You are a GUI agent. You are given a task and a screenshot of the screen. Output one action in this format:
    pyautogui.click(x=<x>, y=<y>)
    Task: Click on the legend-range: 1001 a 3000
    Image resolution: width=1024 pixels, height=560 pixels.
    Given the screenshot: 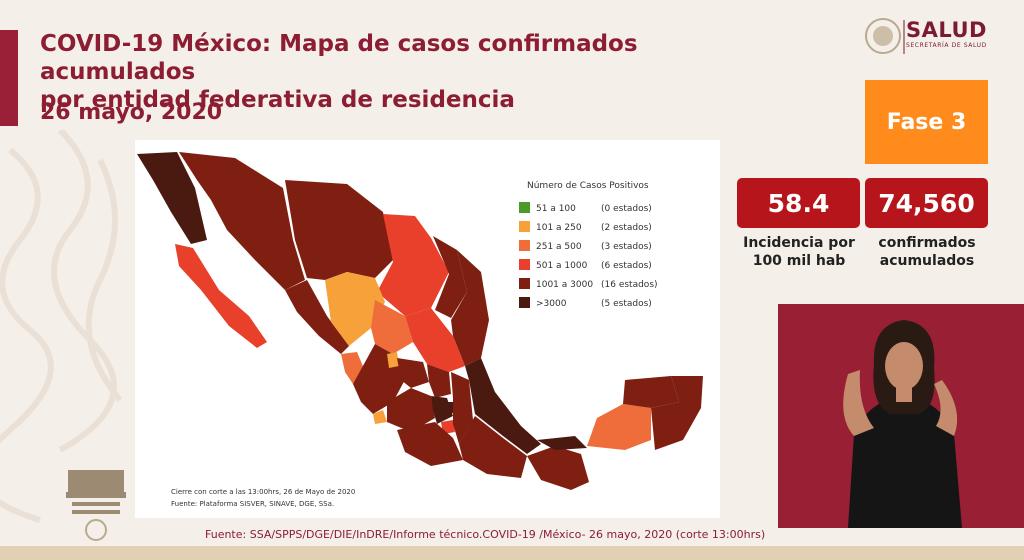 What is the action you would take?
    pyautogui.click(x=564, y=285)
    